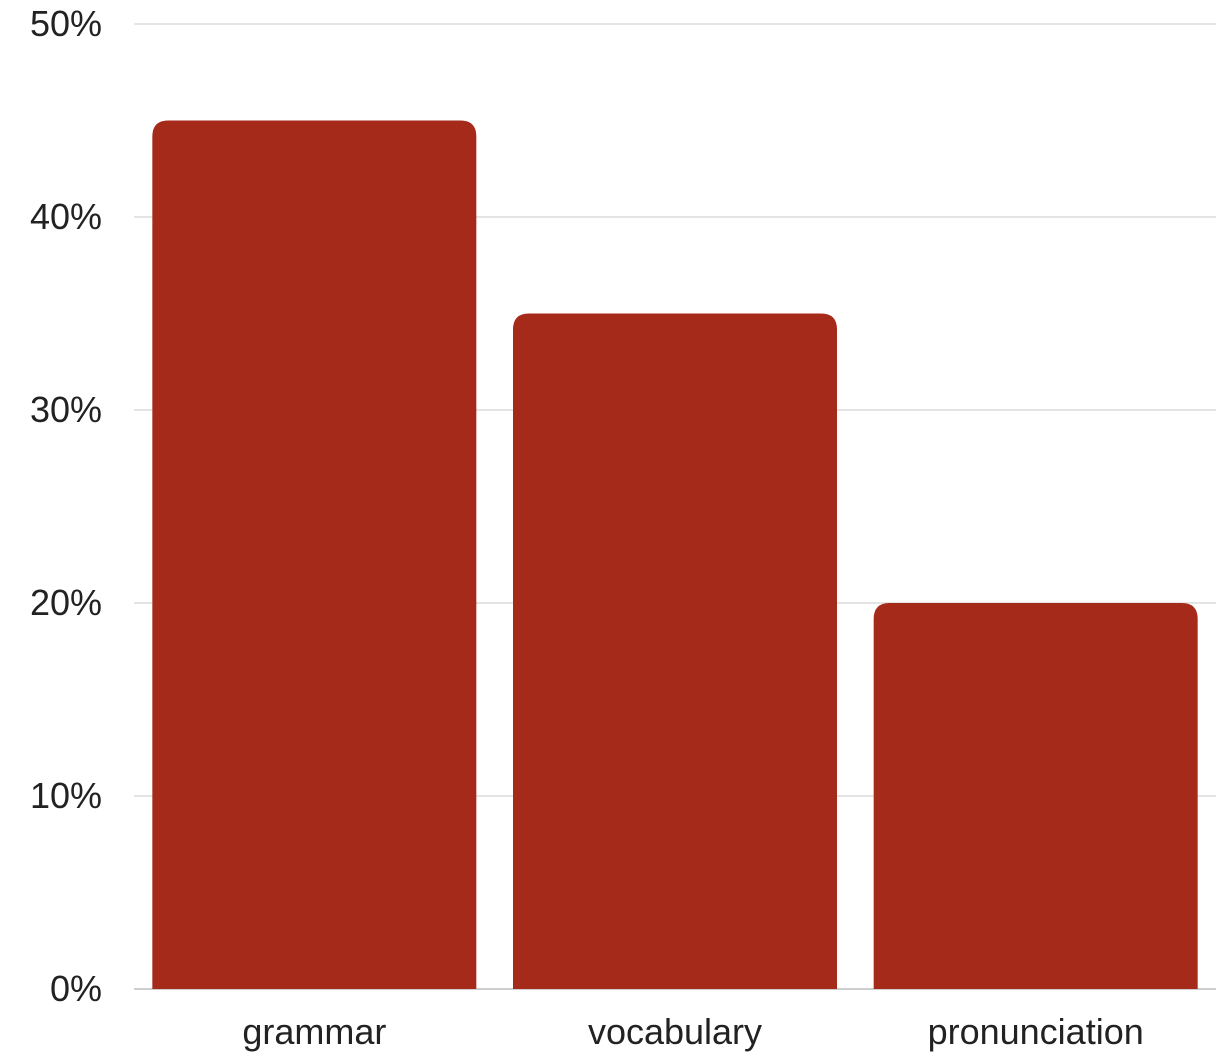 This screenshot has width=1230, height=1057. What do you see at coordinates (66, 602) in the screenshot?
I see `y-tick-label-20: 20%` at bounding box center [66, 602].